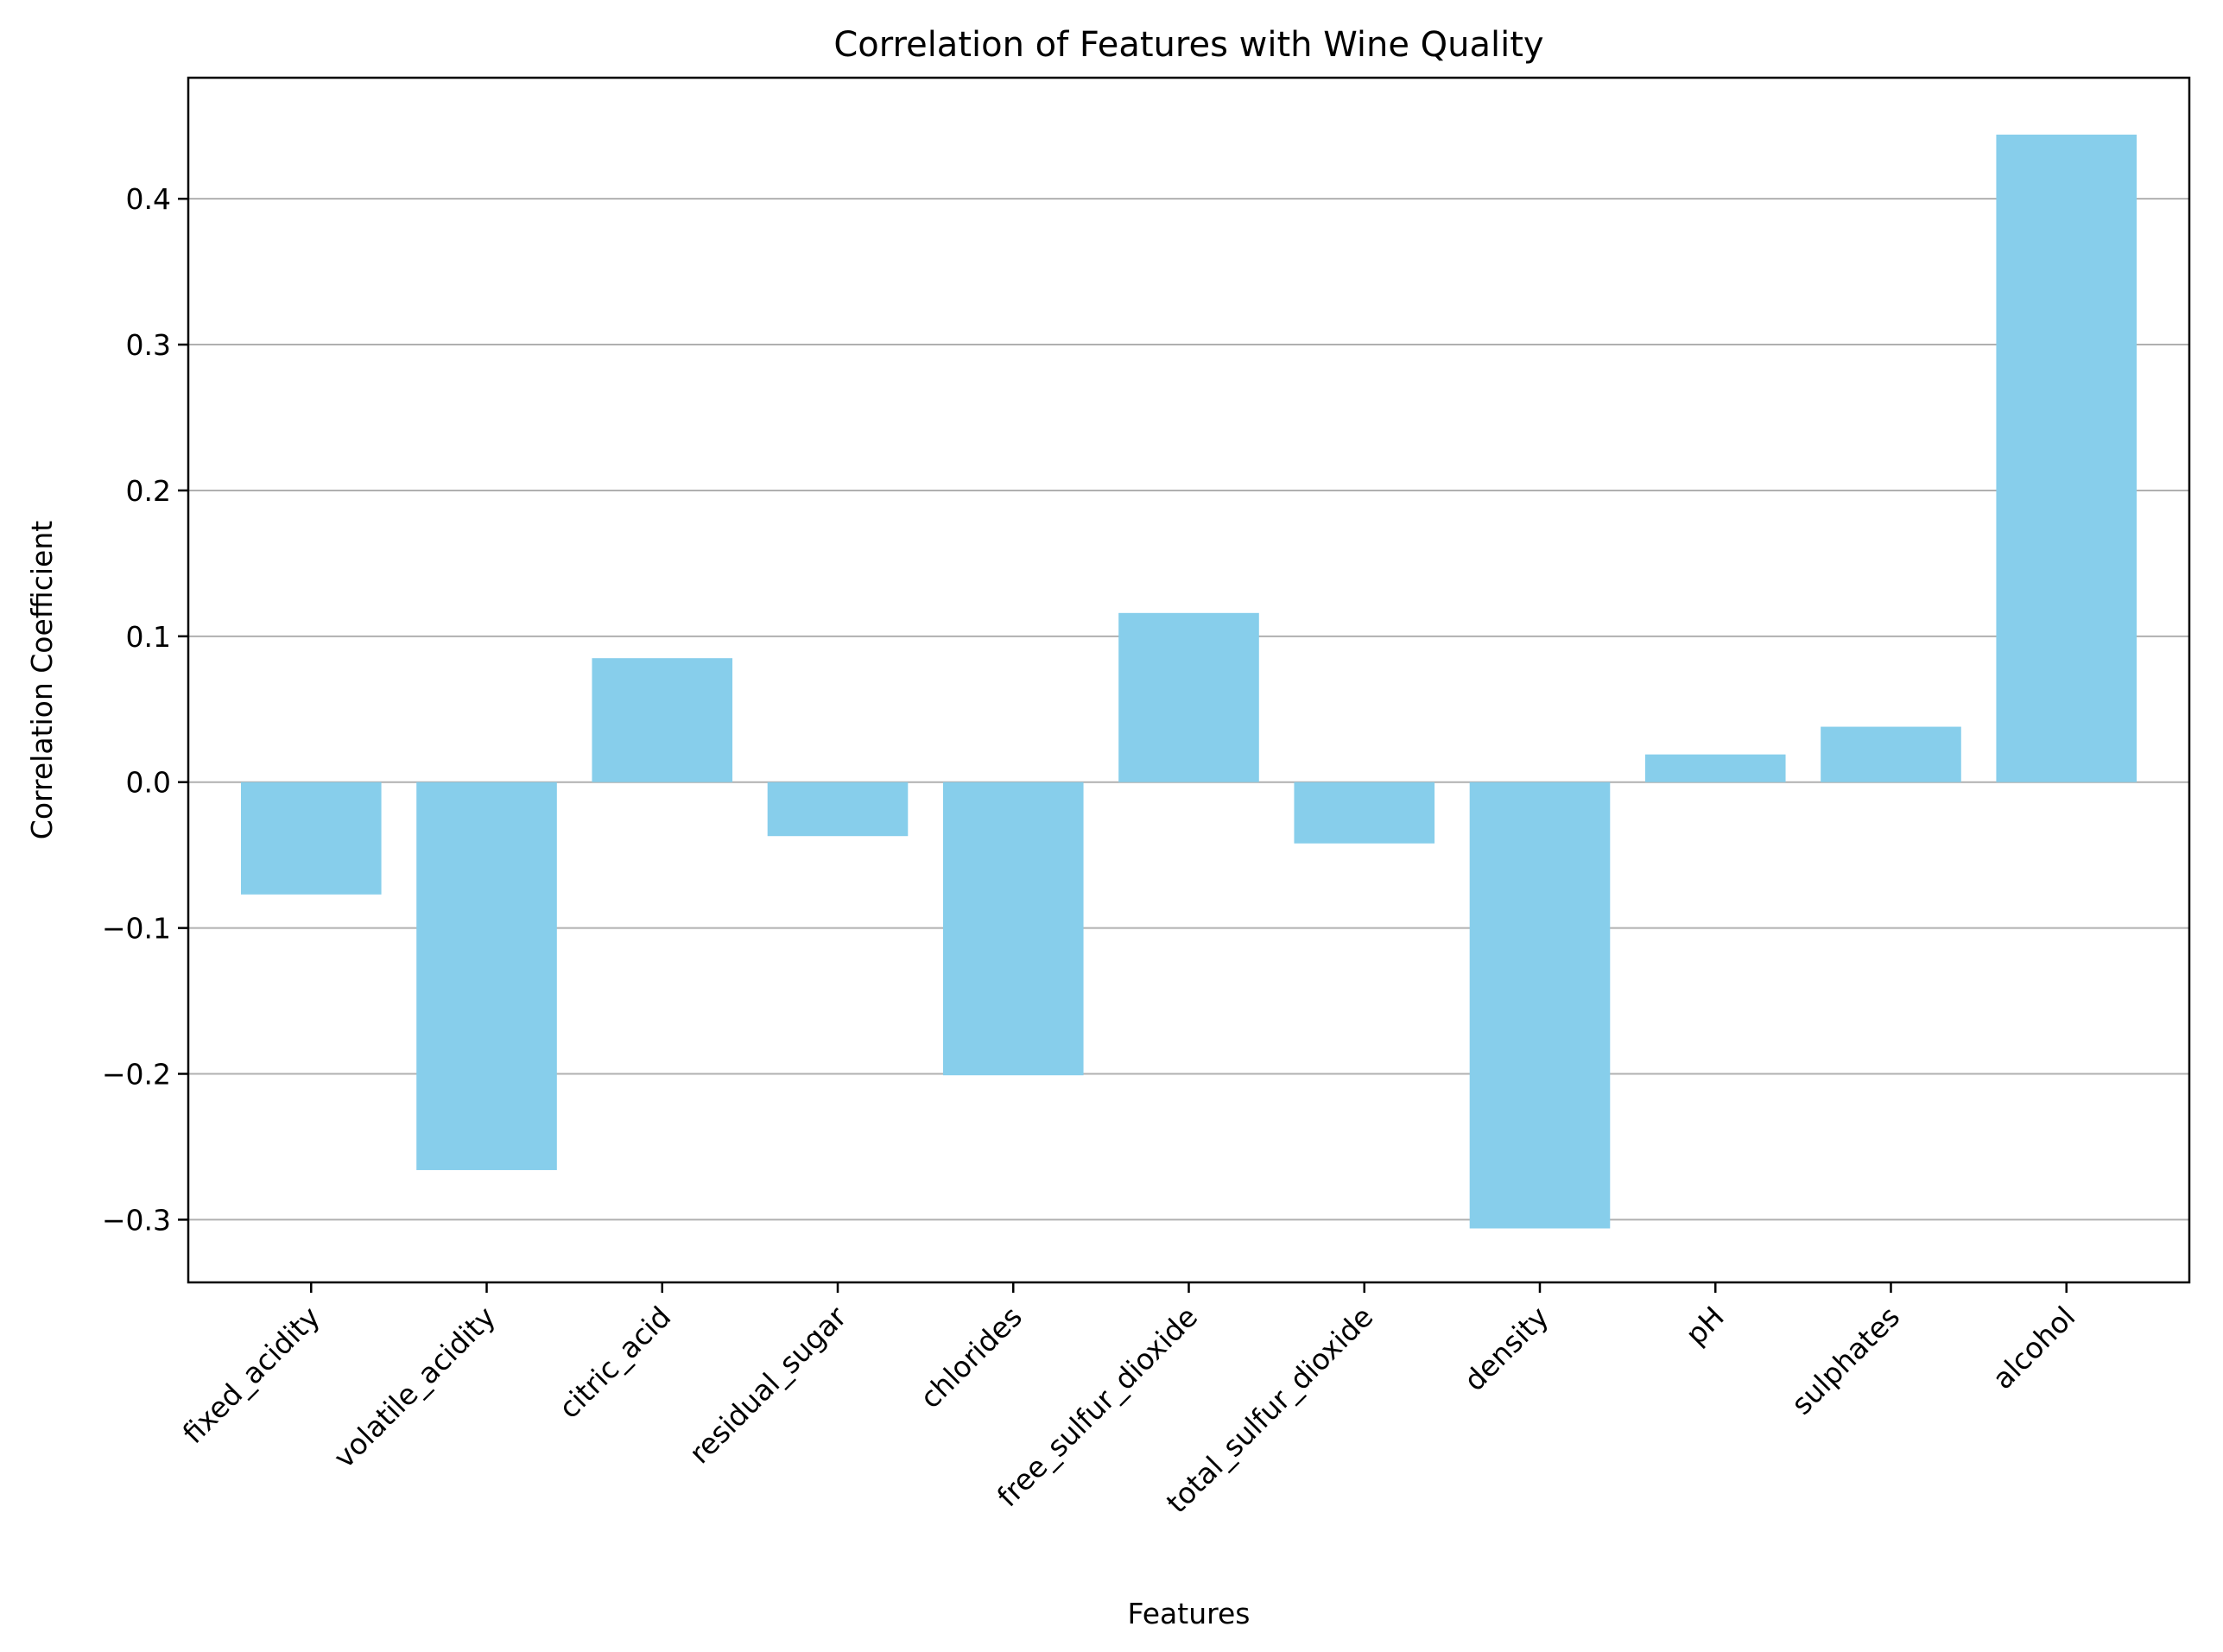  I want to click on x-tick-label: chlorides, so click(971, 1357).